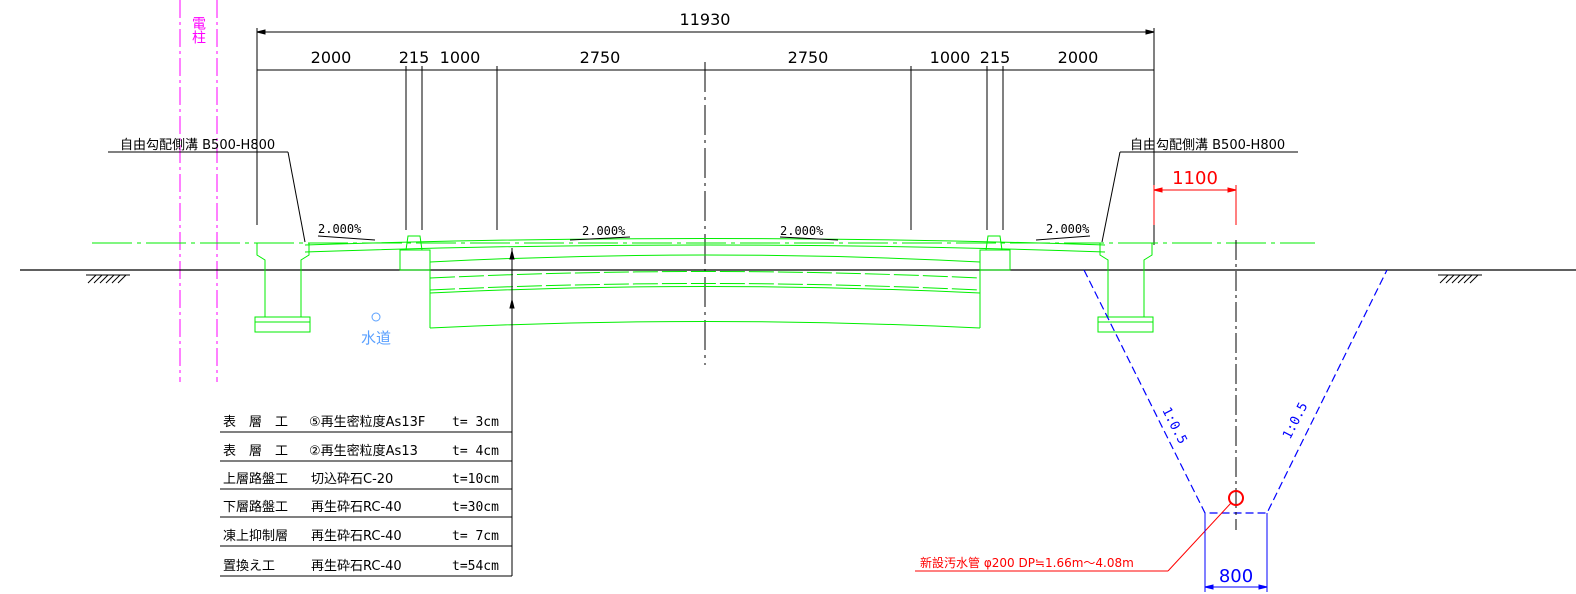 Image resolution: width=1576 pixels, height=594 pixels. Describe the element at coordinates (340, 229) in the screenshot. I see `slope-label-1: 2.000%` at that location.